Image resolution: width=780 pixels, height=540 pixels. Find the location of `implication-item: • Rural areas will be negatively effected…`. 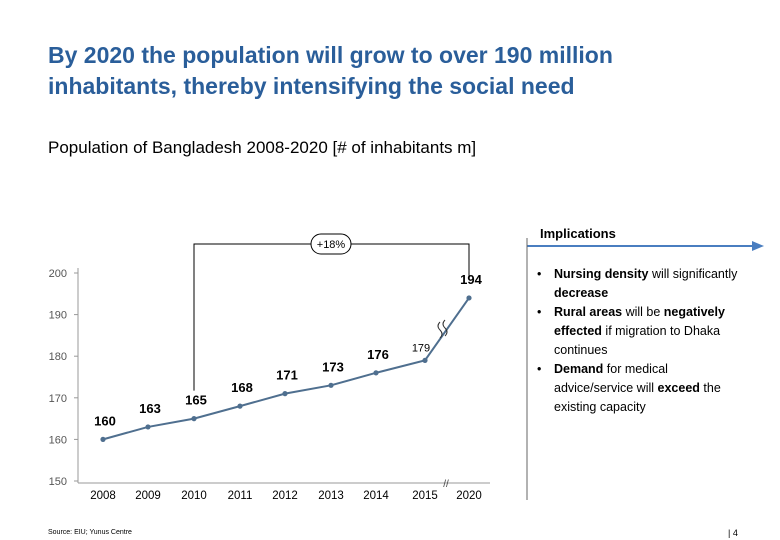

implication-item: • Rural areas will be negatively effected… is located at coordinates (631, 331).